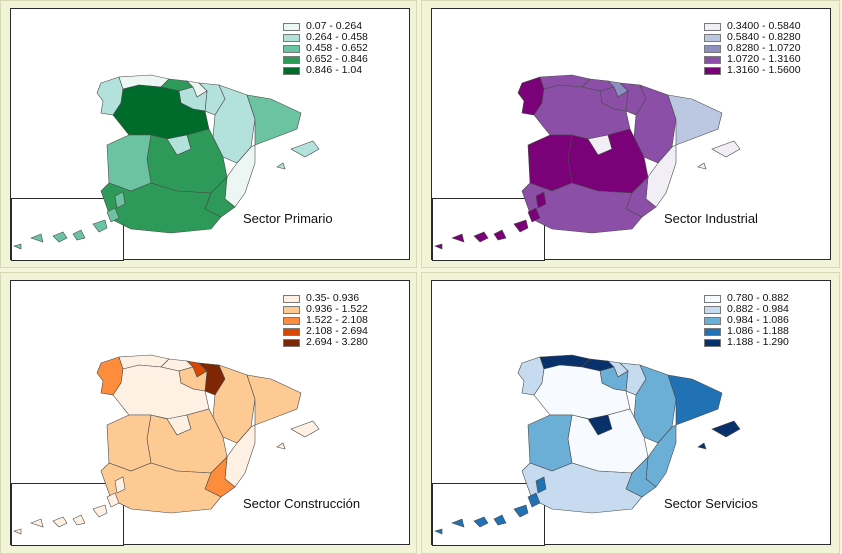 Image resolution: width=842 pixels, height=554 pixels. Describe the element at coordinates (333, 298) in the screenshot. I see `legend-label: 0.35- 0.936` at that location.